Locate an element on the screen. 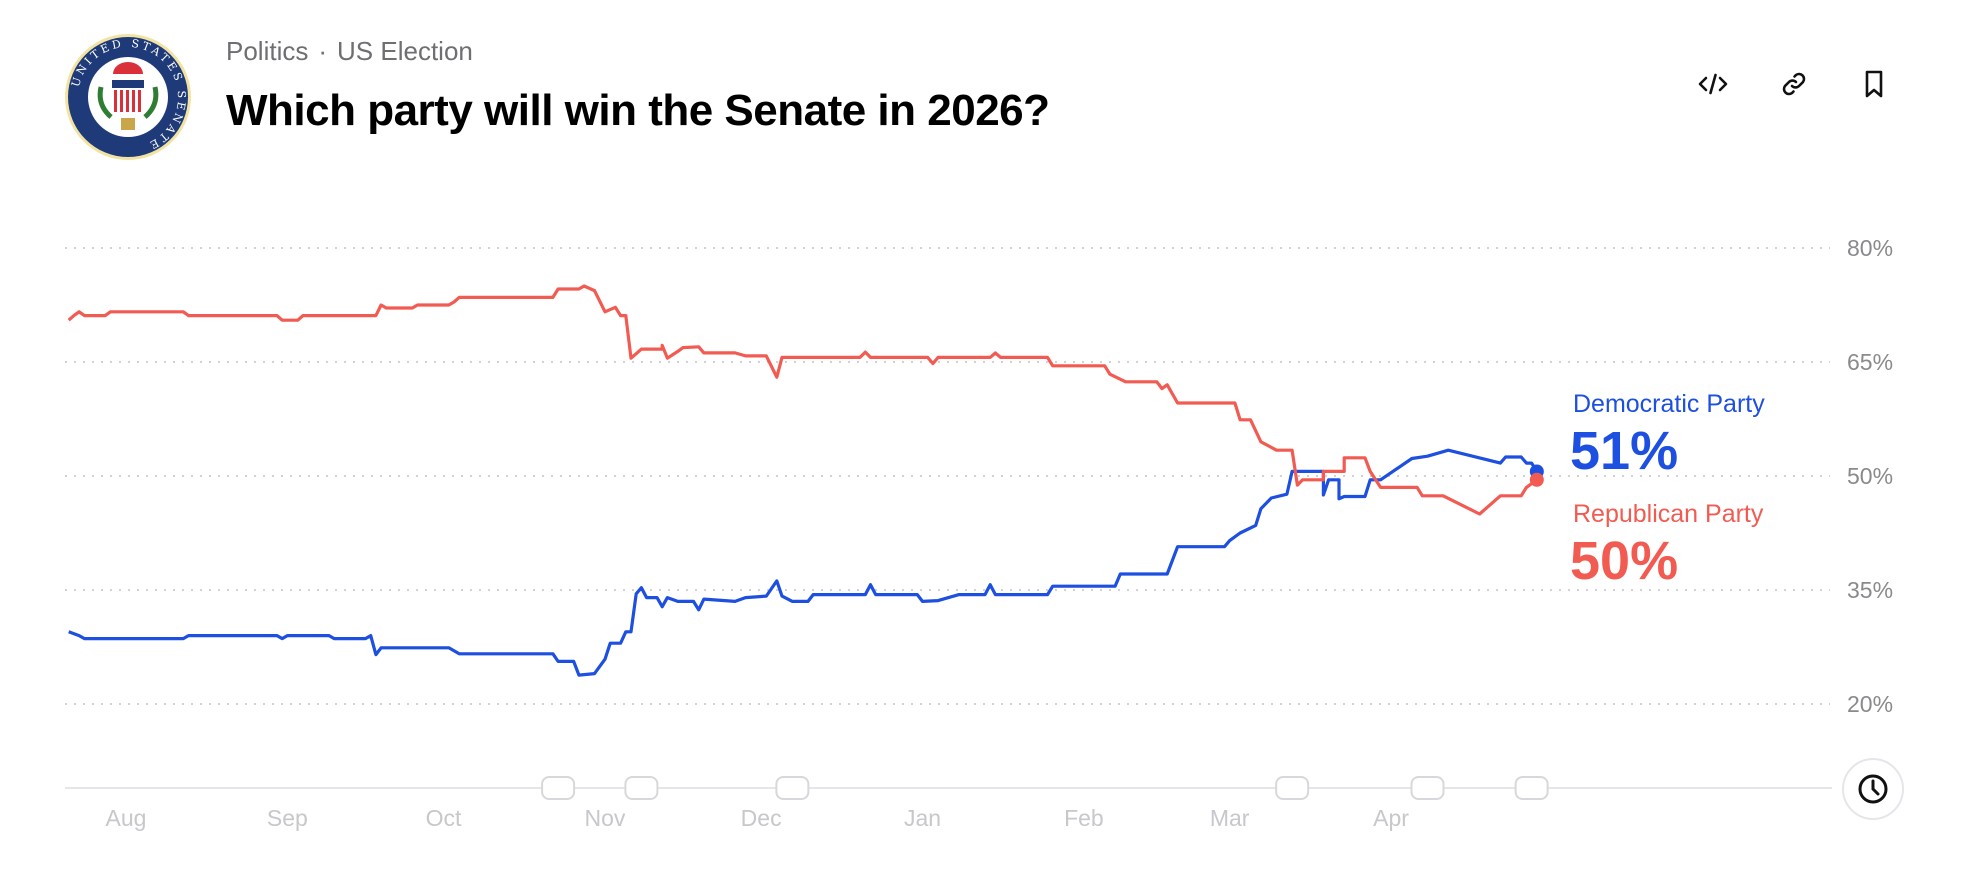 Image resolution: width=1972 pixels, height=872 pixels. breadcrumb: Politics · US Election is located at coordinates (349, 51).